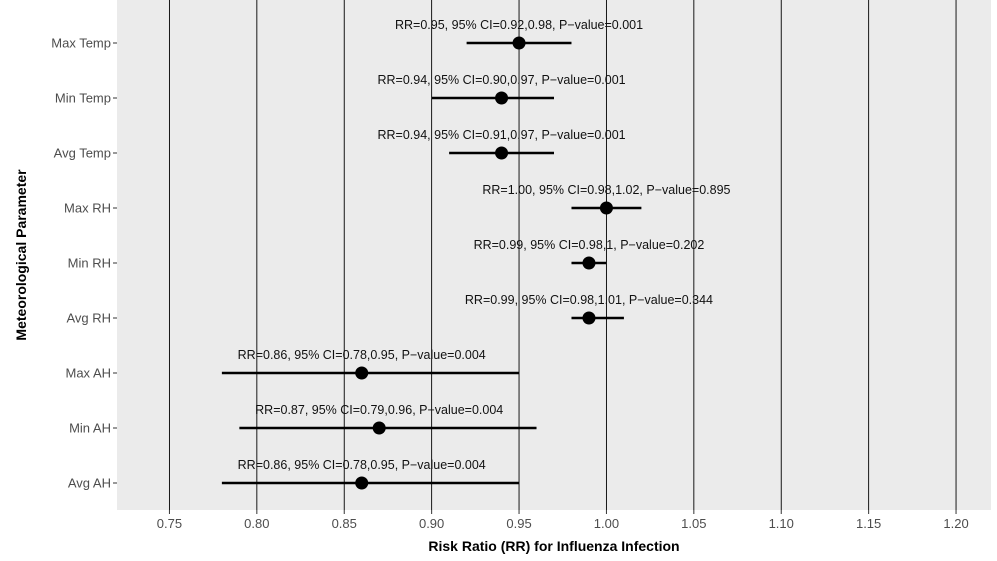 The height and width of the screenshot is (561, 997). Describe the element at coordinates (781, 523) in the screenshot. I see `x-tick-label: 1.10` at that location.